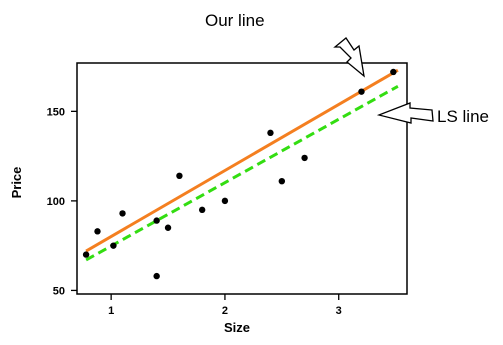 The image size is (503, 345). I want to click on annotation-our-line: Our line, so click(235, 20).